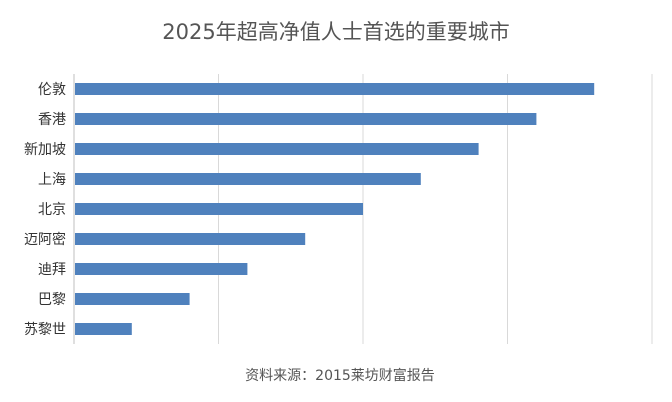 The image size is (672, 402). Describe the element at coordinates (335, 32) in the screenshot. I see `chart-title: 2025年超高净值人士首选的重要城市` at that location.